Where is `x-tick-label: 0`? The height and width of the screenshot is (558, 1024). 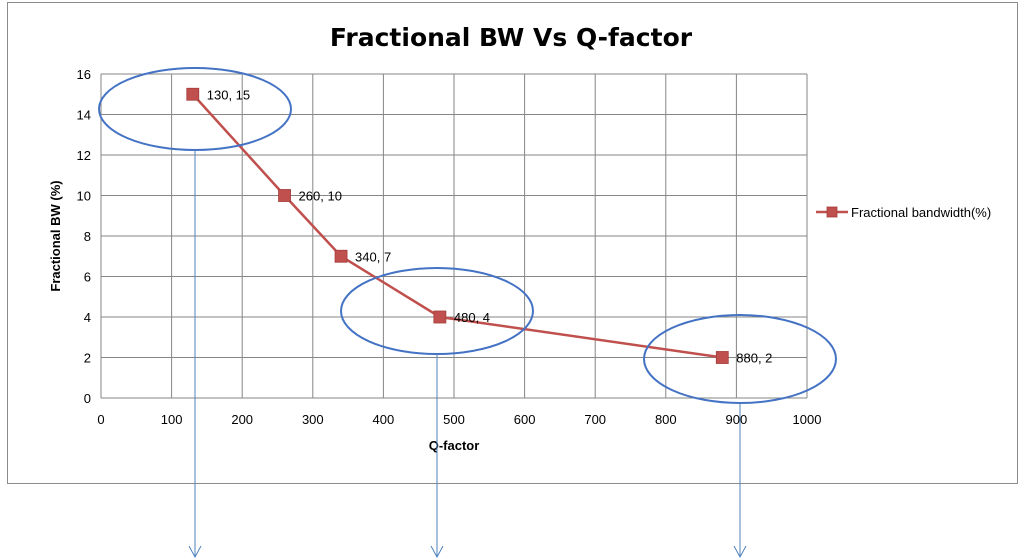
x-tick-label: 0 is located at coordinates (100, 419).